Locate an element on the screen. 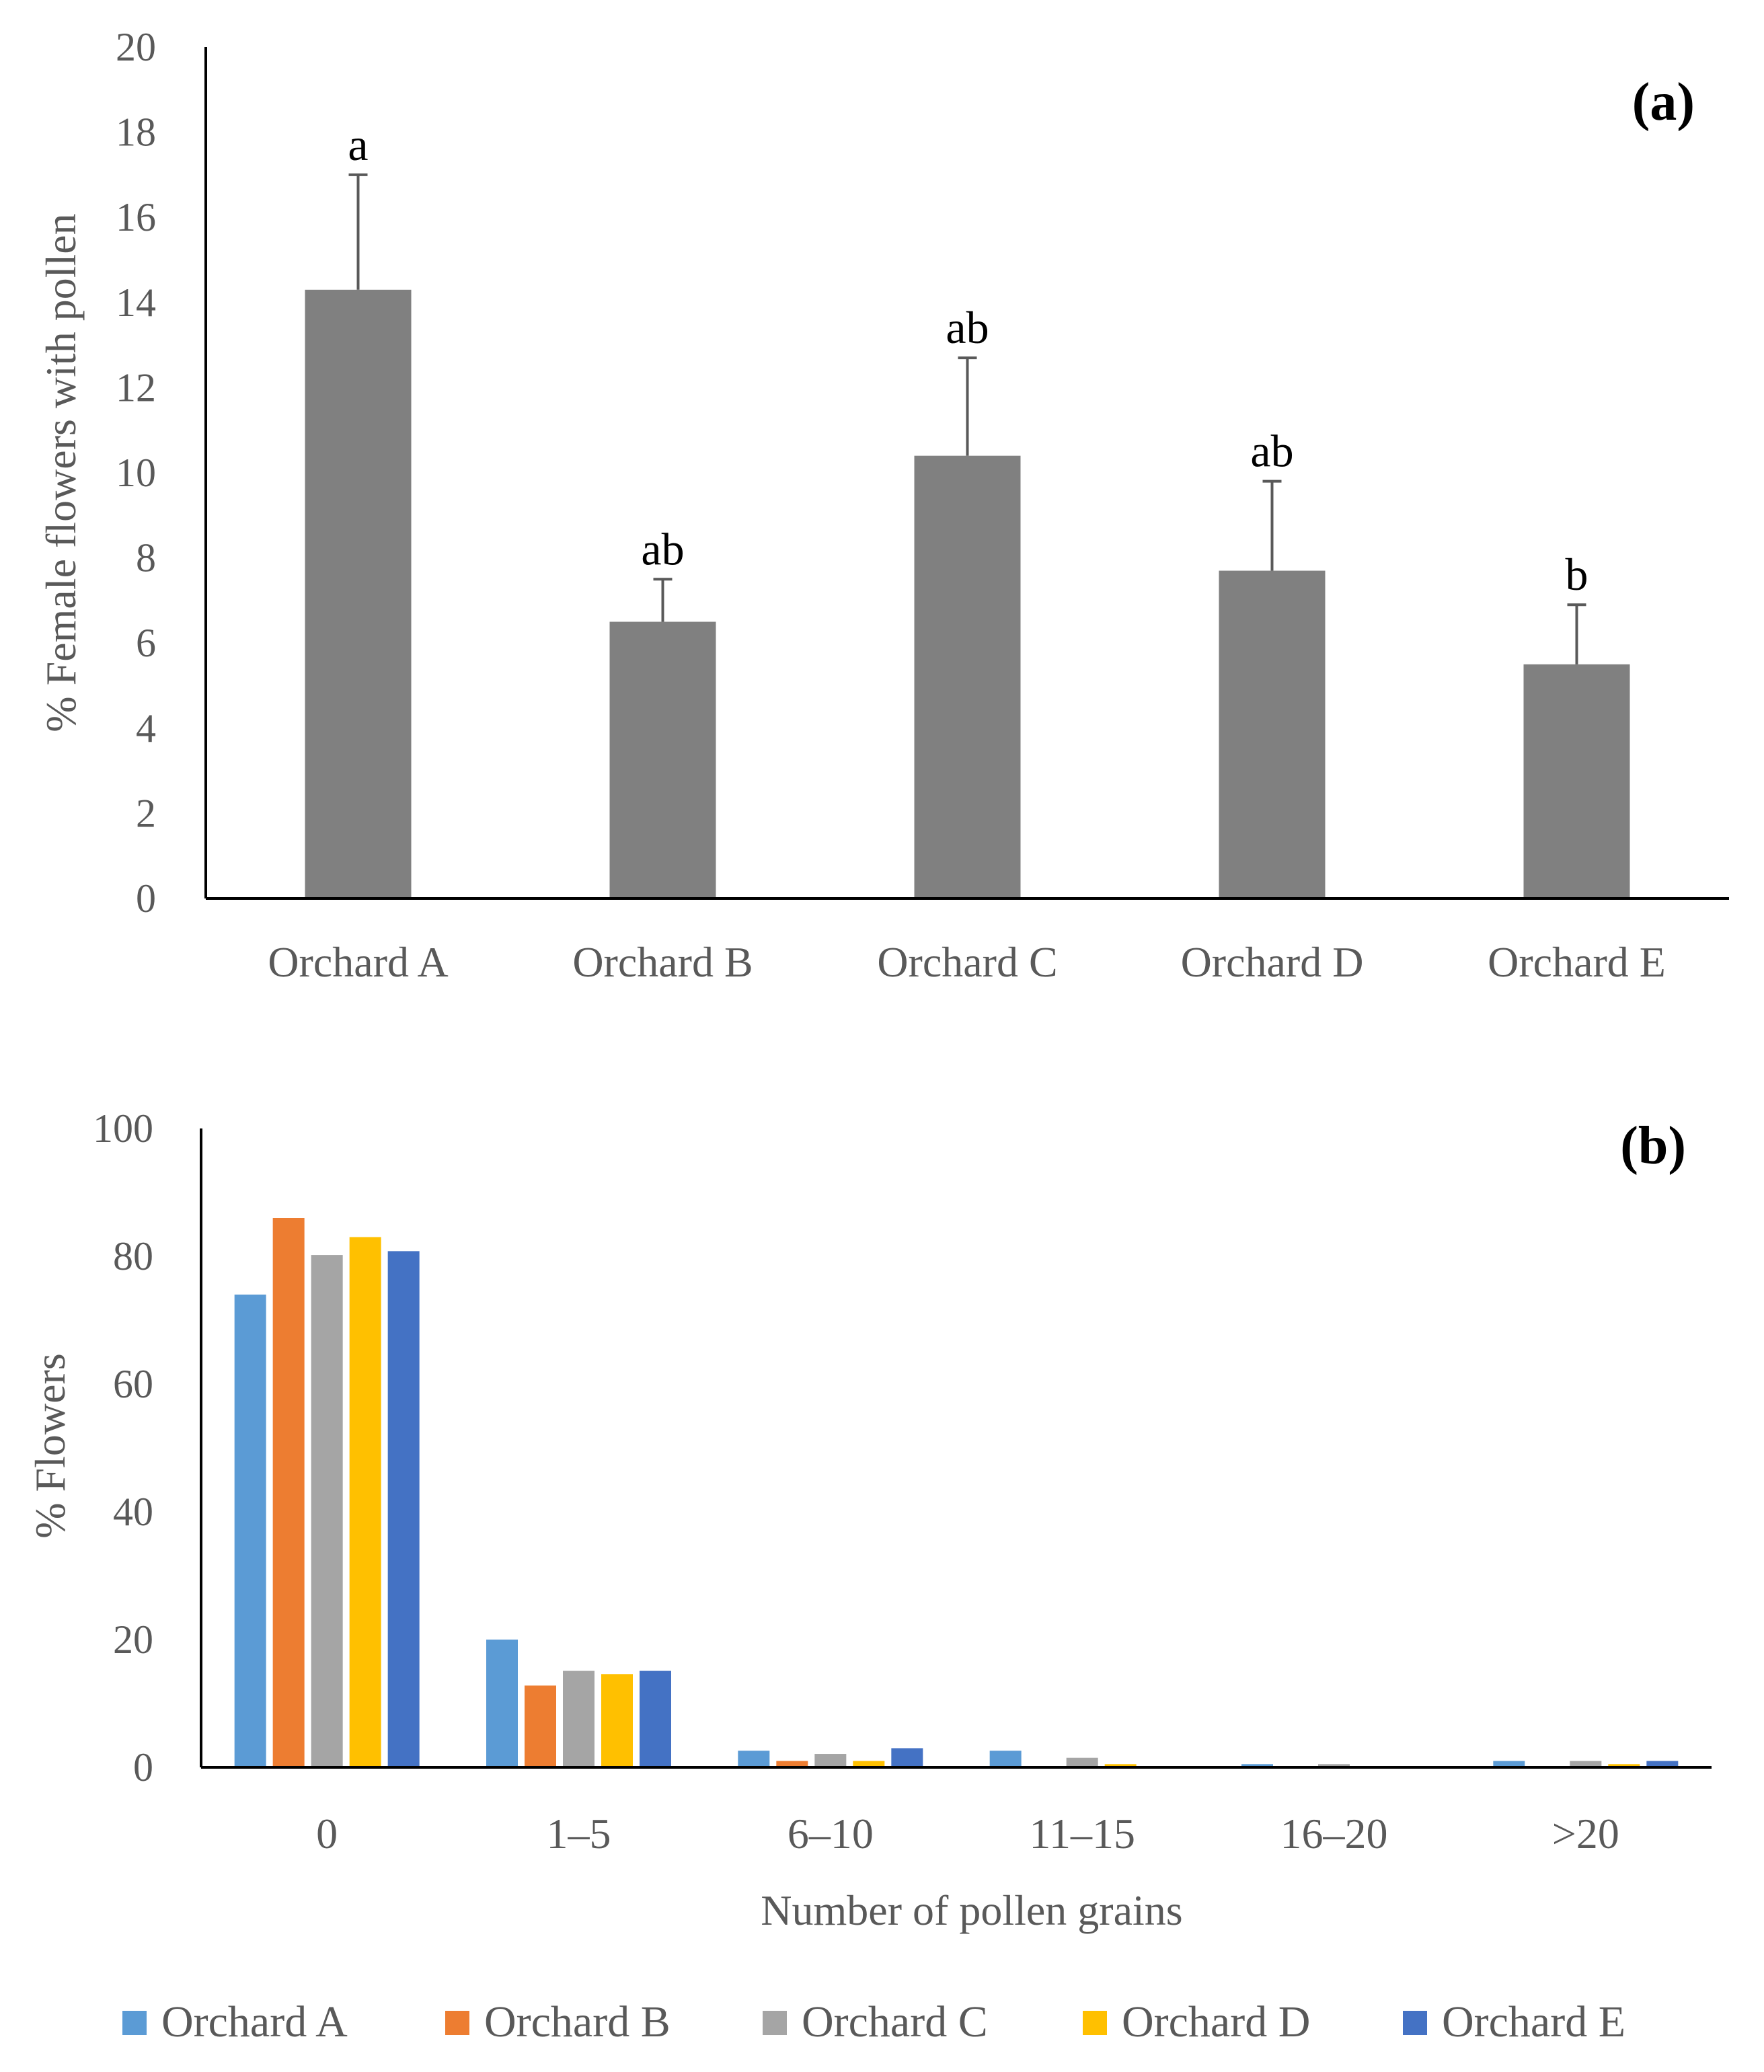  y-tick-label-a: 8 is located at coordinates (146, 558).